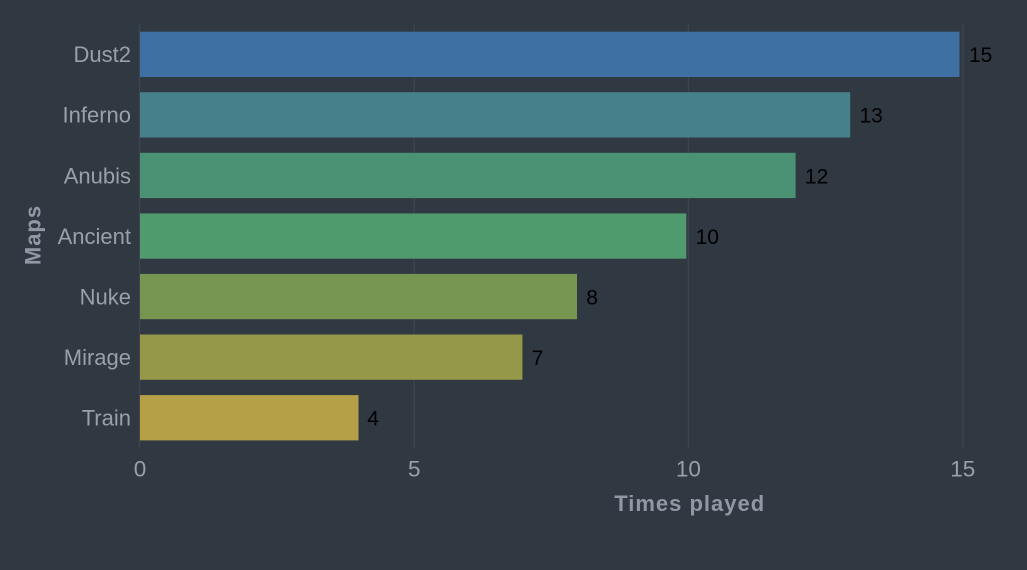 The height and width of the screenshot is (570, 1027). I want to click on svg-text: Anubis, so click(97, 175).